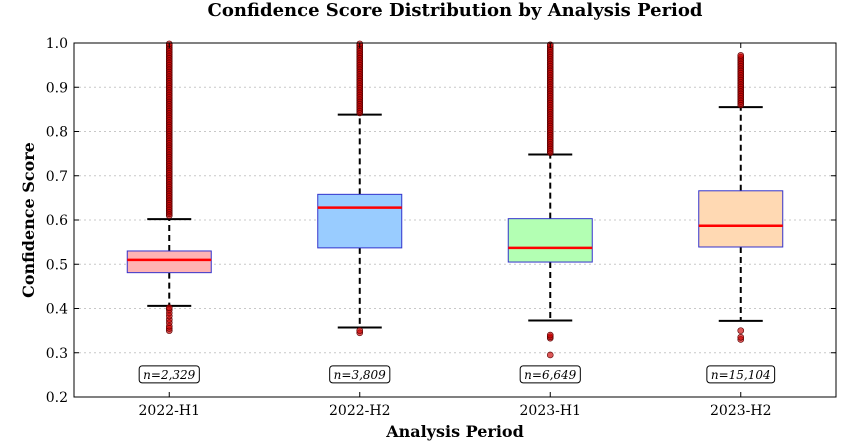 This screenshot has height=442, width=853. Describe the element at coordinates (57, 44) in the screenshot. I see `y-tick-label: 1.0` at that location.